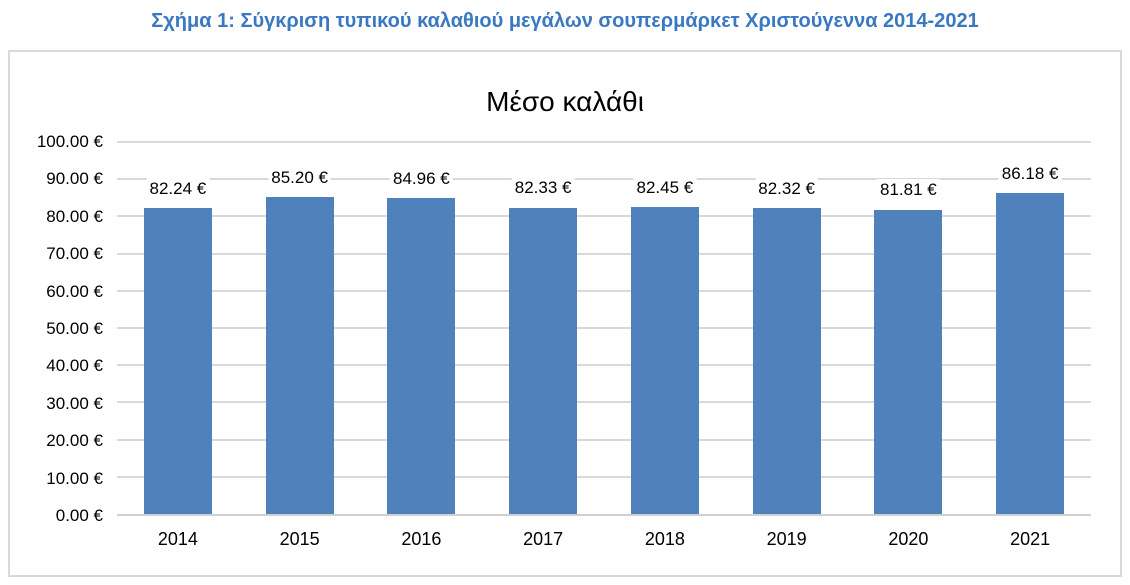 This screenshot has width=1130, height=585. Describe the element at coordinates (178, 188) in the screenshot. I see `bar-value-label: 82.24 €` at that location.